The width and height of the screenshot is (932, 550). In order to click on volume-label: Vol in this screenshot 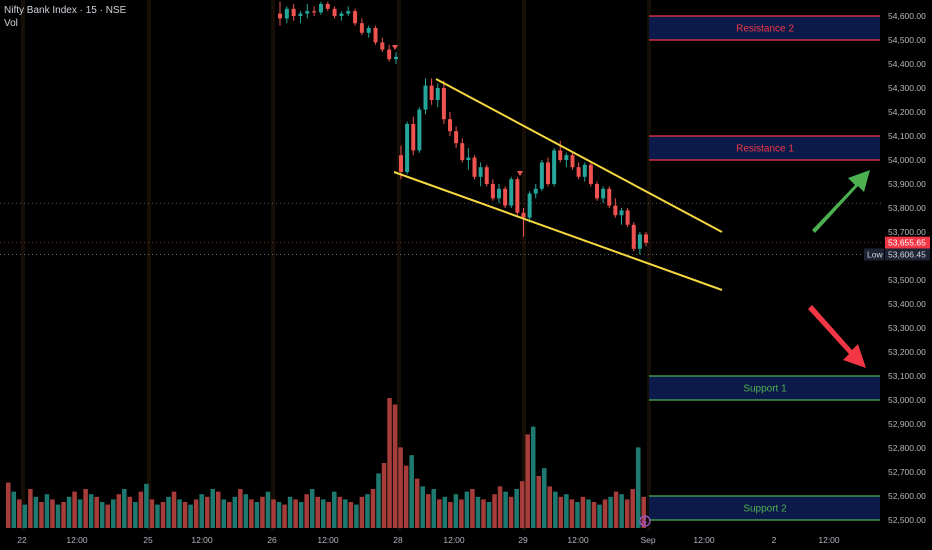, I will do `click(11, 23)`.